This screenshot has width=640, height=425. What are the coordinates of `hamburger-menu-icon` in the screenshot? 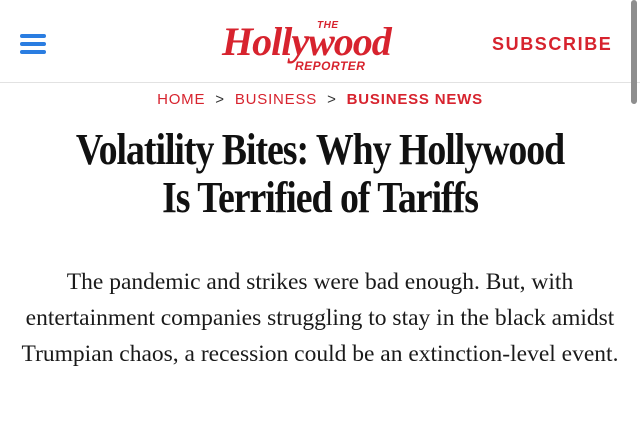 It's located at (34, 45).